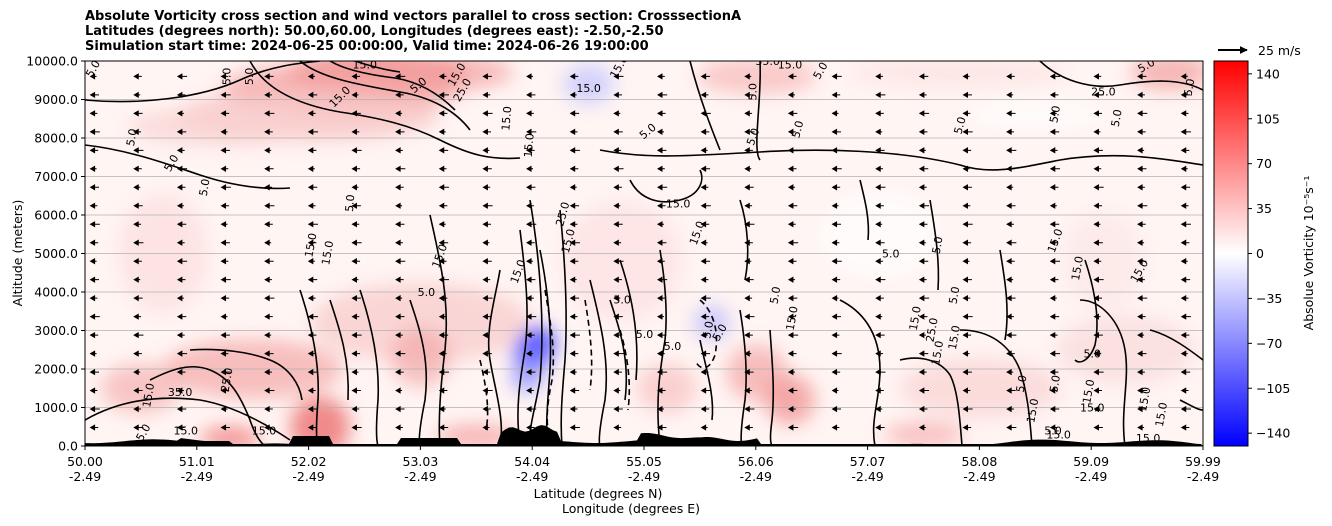 The image size is (1332, 526). Describe the element at coordinates (56, 99) in the screenshot. I see `y-tick-label: 9000.0` at that location.